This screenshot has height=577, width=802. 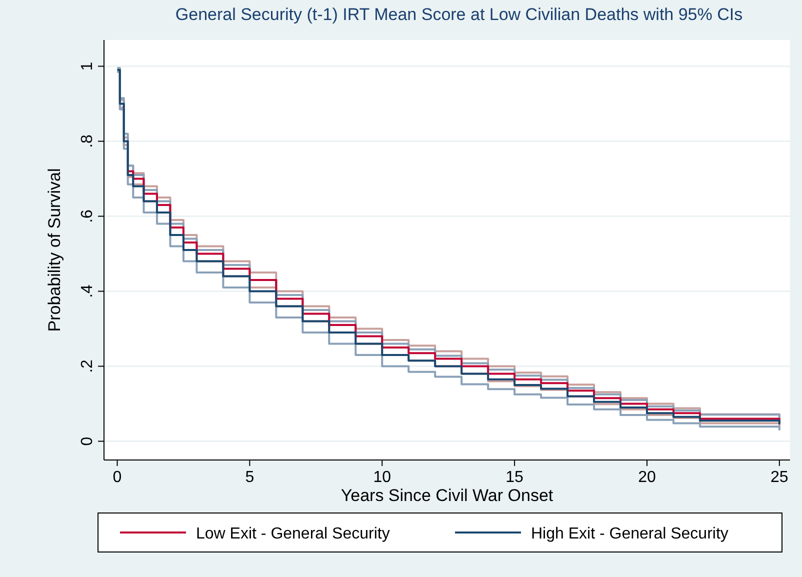 I want to click on x-tick-label: 20, so click(x=647, y=477).